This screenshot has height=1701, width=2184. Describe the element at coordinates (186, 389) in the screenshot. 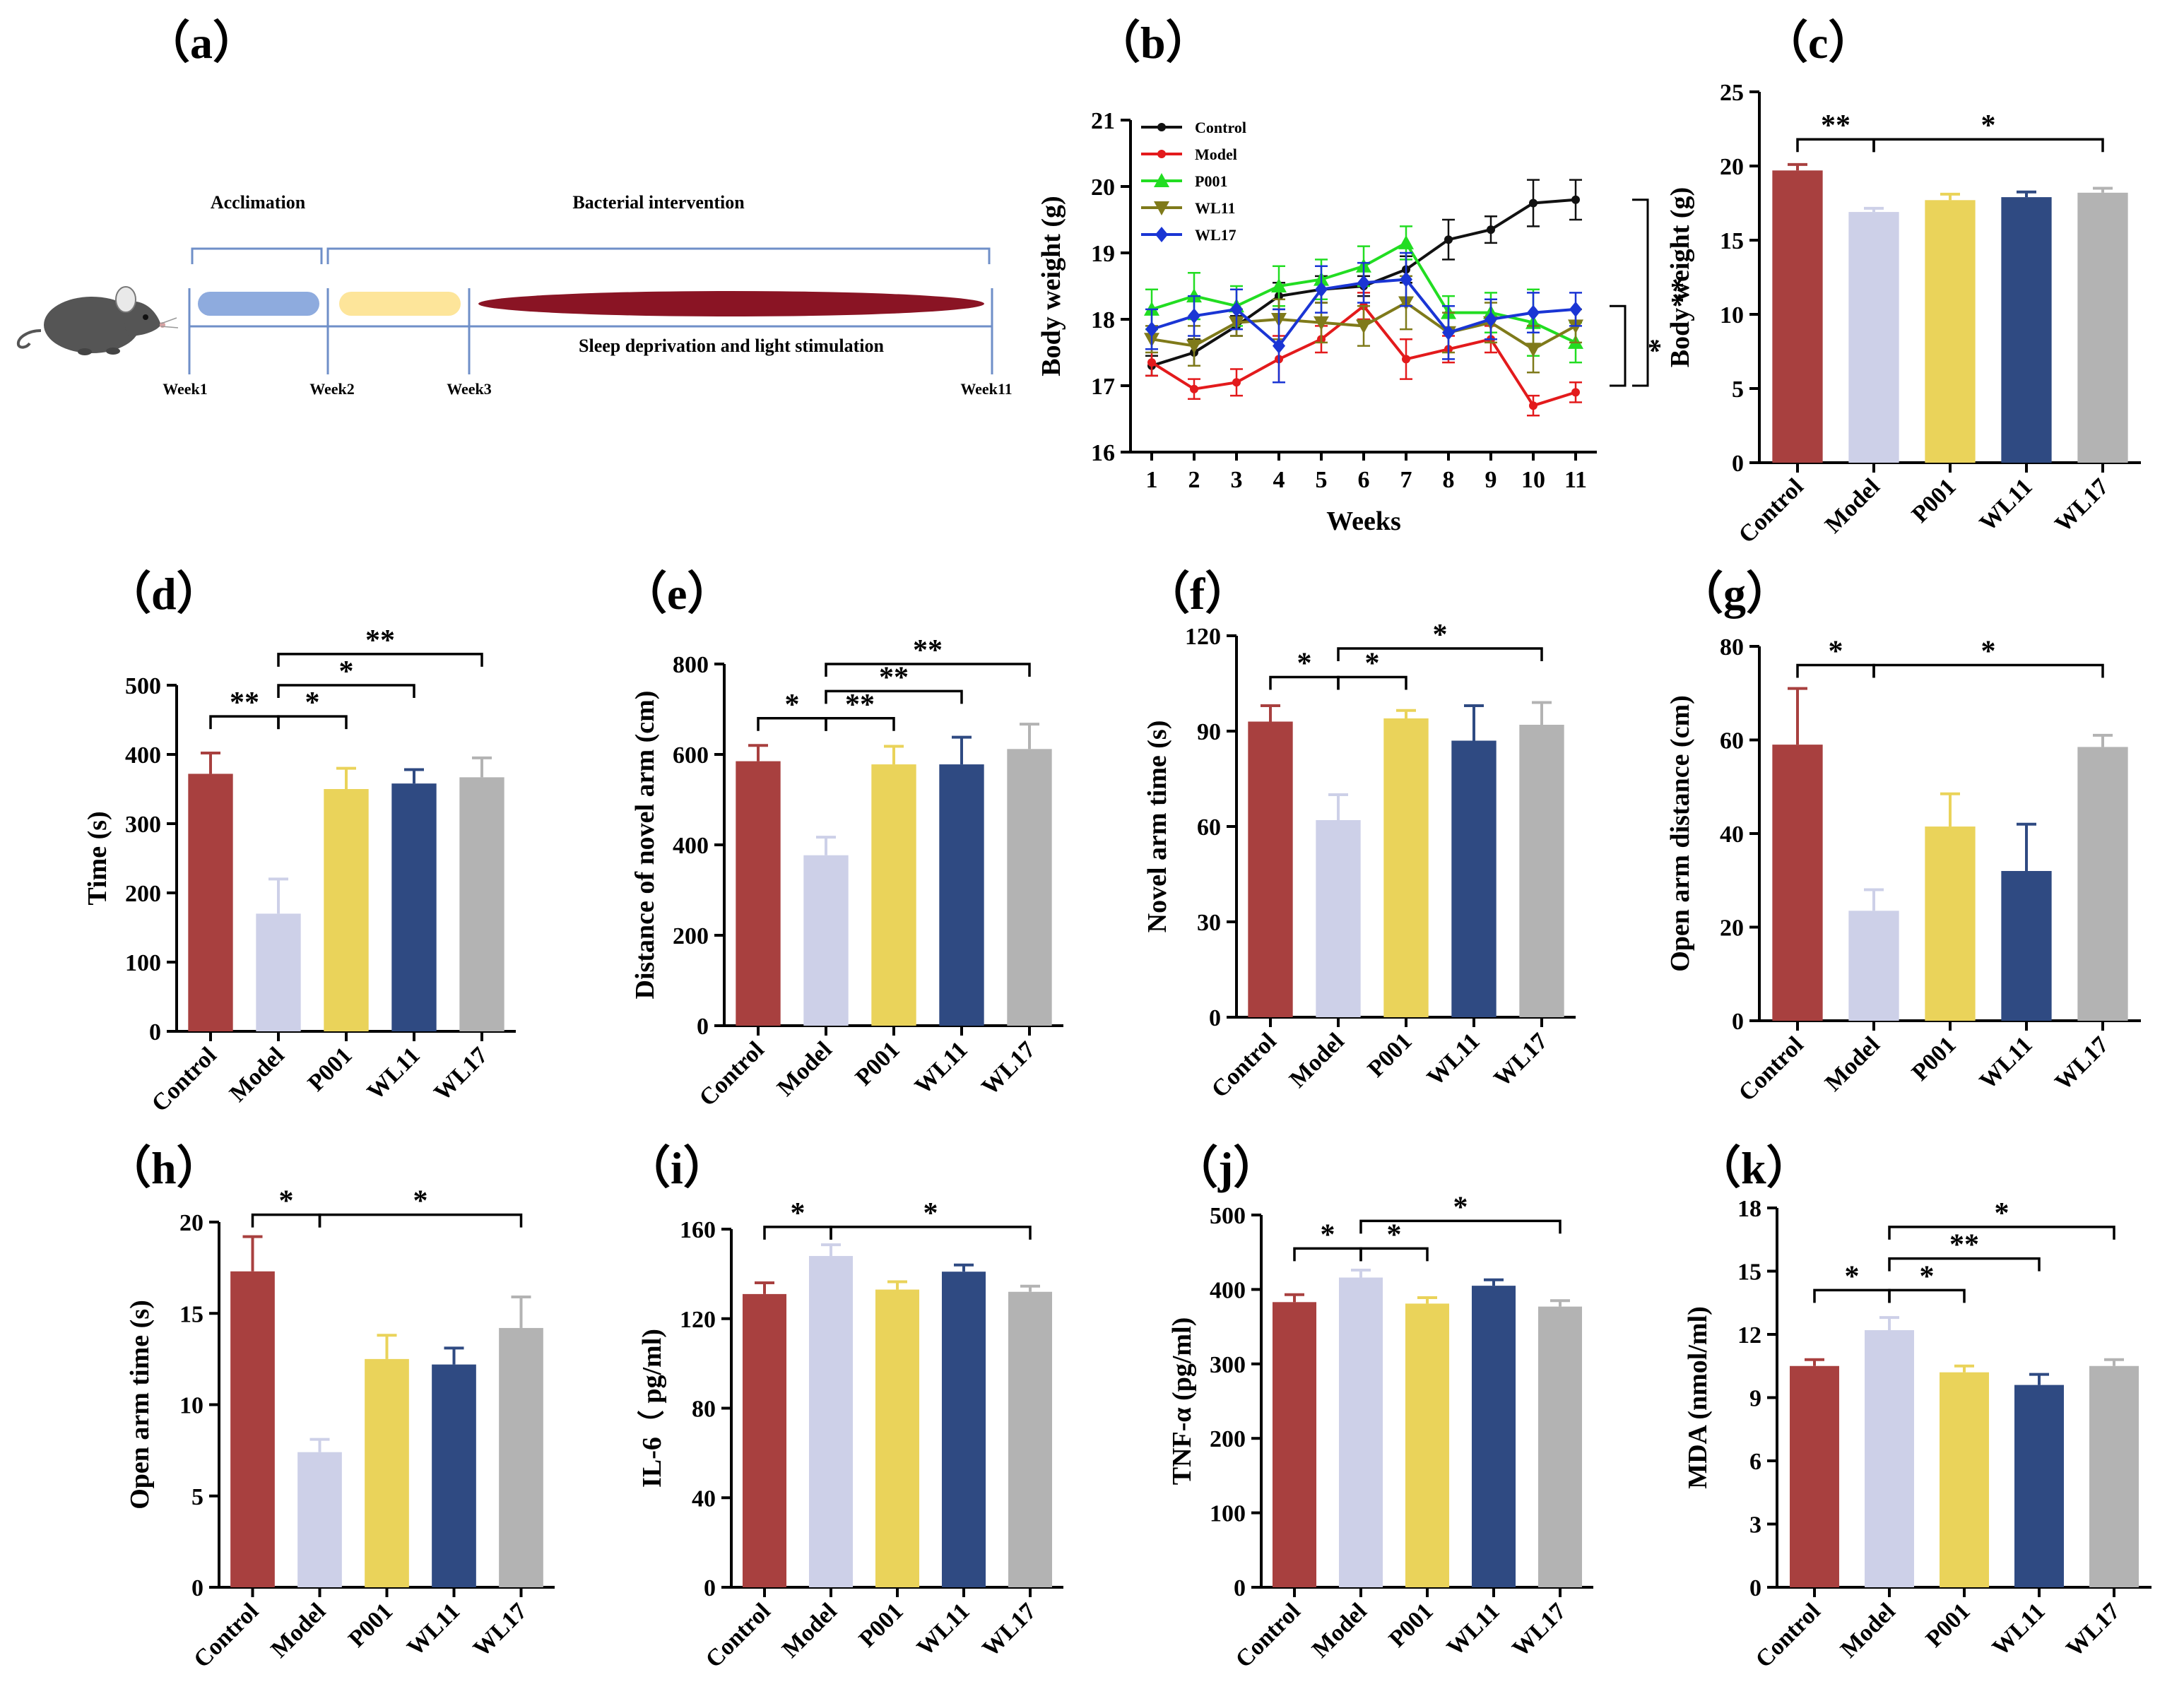

I see `week-label: Week1` at that location.